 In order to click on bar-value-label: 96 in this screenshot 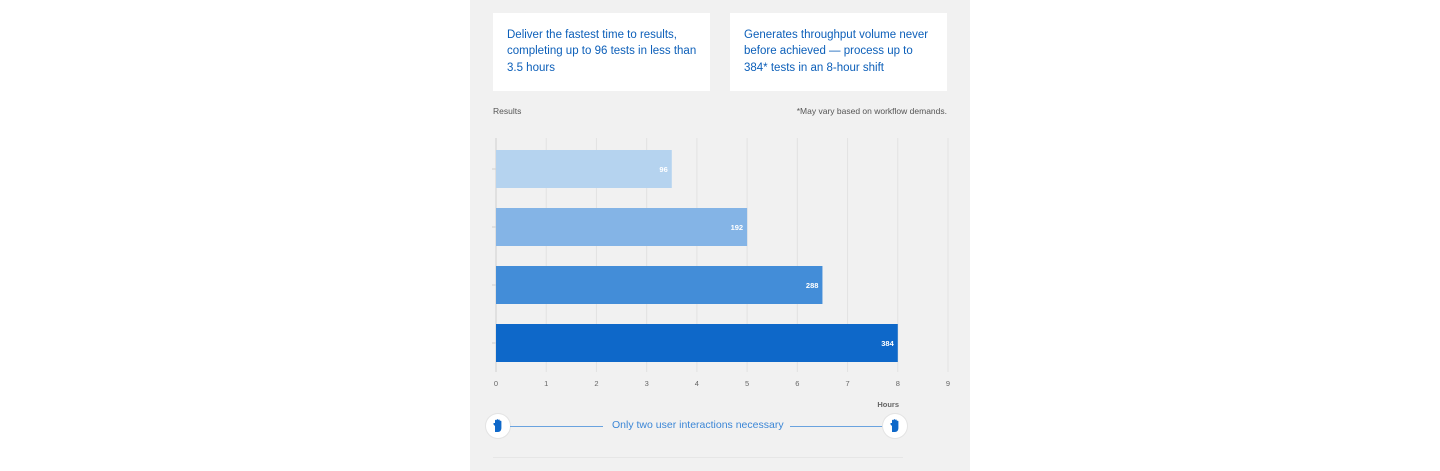, I will do `click(663, 169)`.